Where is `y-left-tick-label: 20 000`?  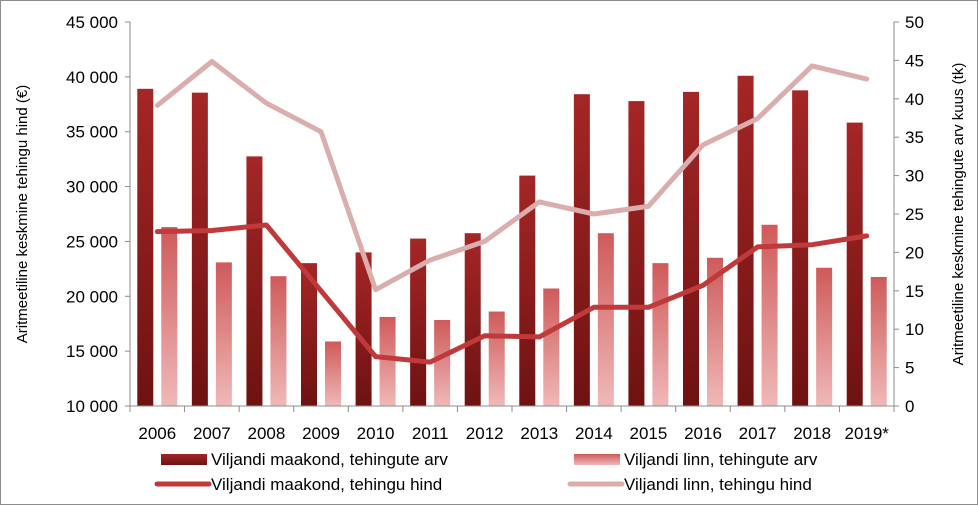
y-left-tick-label: 20 000 is located at coordinates (92, 296).